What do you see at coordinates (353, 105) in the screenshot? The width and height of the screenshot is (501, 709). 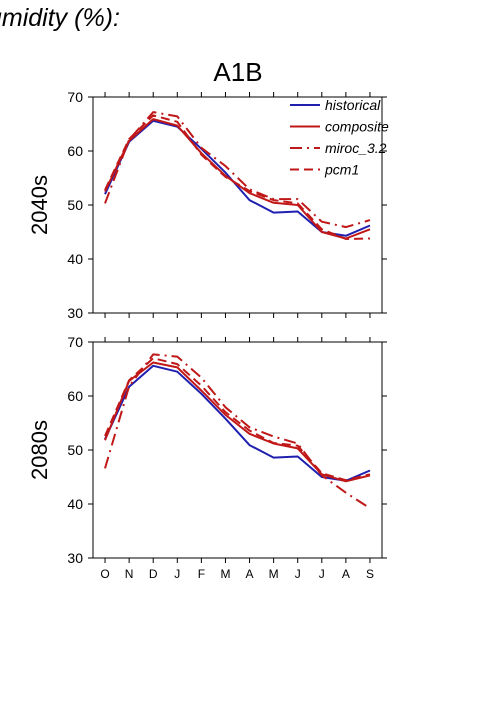 I see `legend-label: historical` at bounding box center [353, 105].